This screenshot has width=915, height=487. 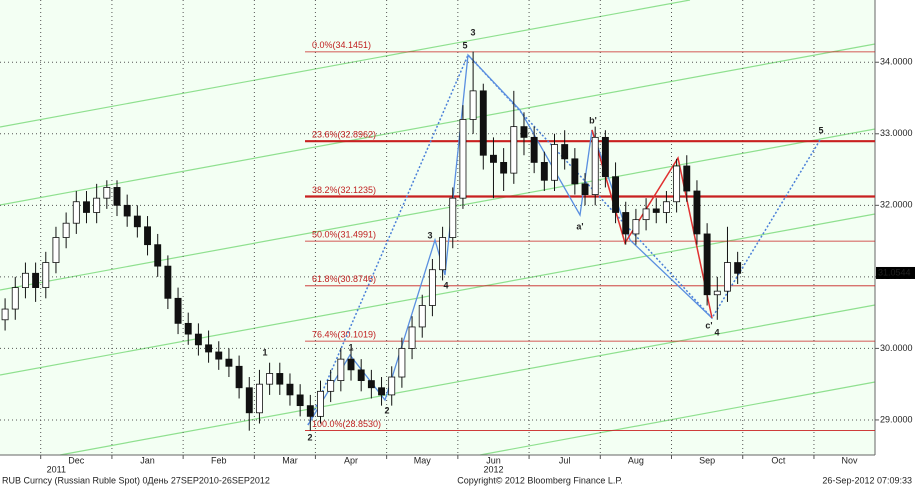 What do you see at coordinates (56, 469) in the screenshot?
I see `year-label: 2011` at bounding box center [56, 469].